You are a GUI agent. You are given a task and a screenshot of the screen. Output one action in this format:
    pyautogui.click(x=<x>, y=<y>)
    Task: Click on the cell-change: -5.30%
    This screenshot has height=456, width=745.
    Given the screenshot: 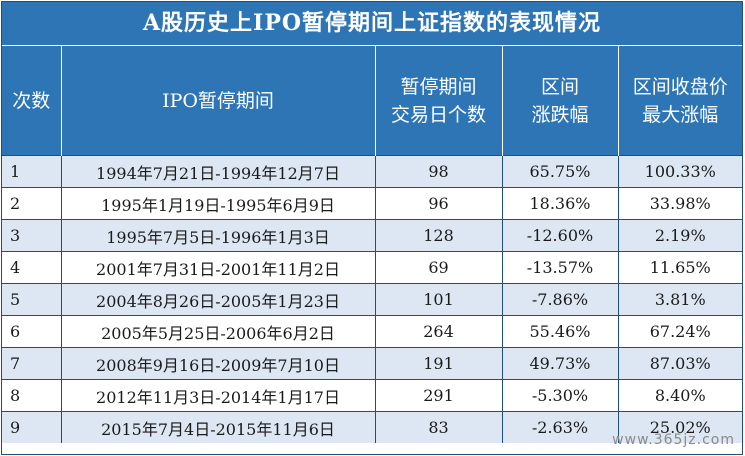 What is the action you would take?
    pyautogui.click(x=560, y=395)
    